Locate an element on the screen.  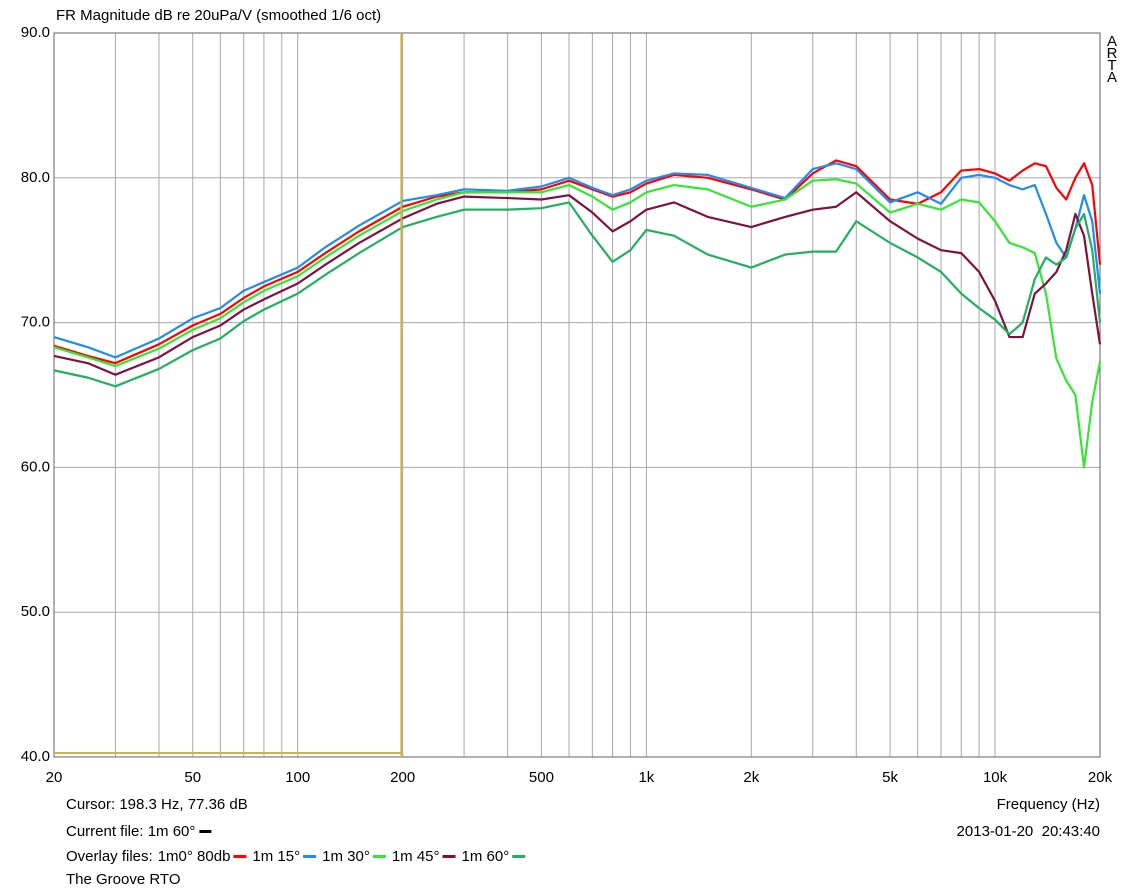
x-tick-label: 100 is located at coordinates (297, 777).